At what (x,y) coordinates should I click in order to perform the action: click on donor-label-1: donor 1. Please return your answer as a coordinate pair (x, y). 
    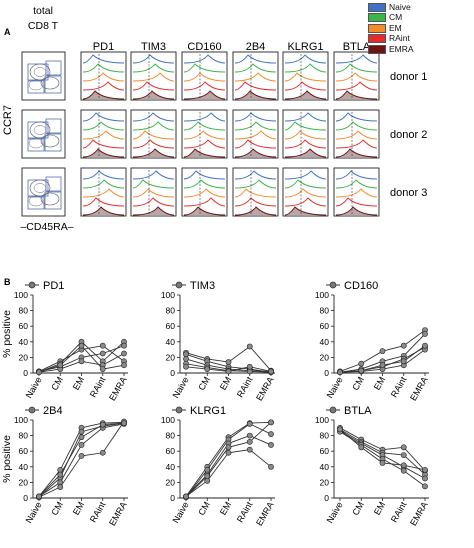
    Looking at the image, I should click on (408, 77).